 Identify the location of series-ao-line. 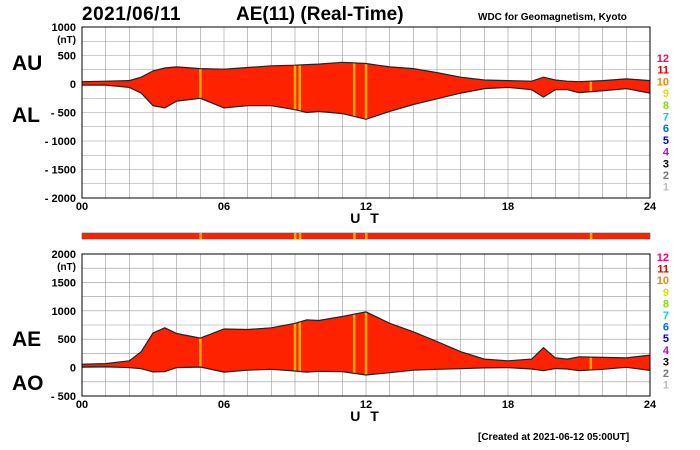
(366, 371).